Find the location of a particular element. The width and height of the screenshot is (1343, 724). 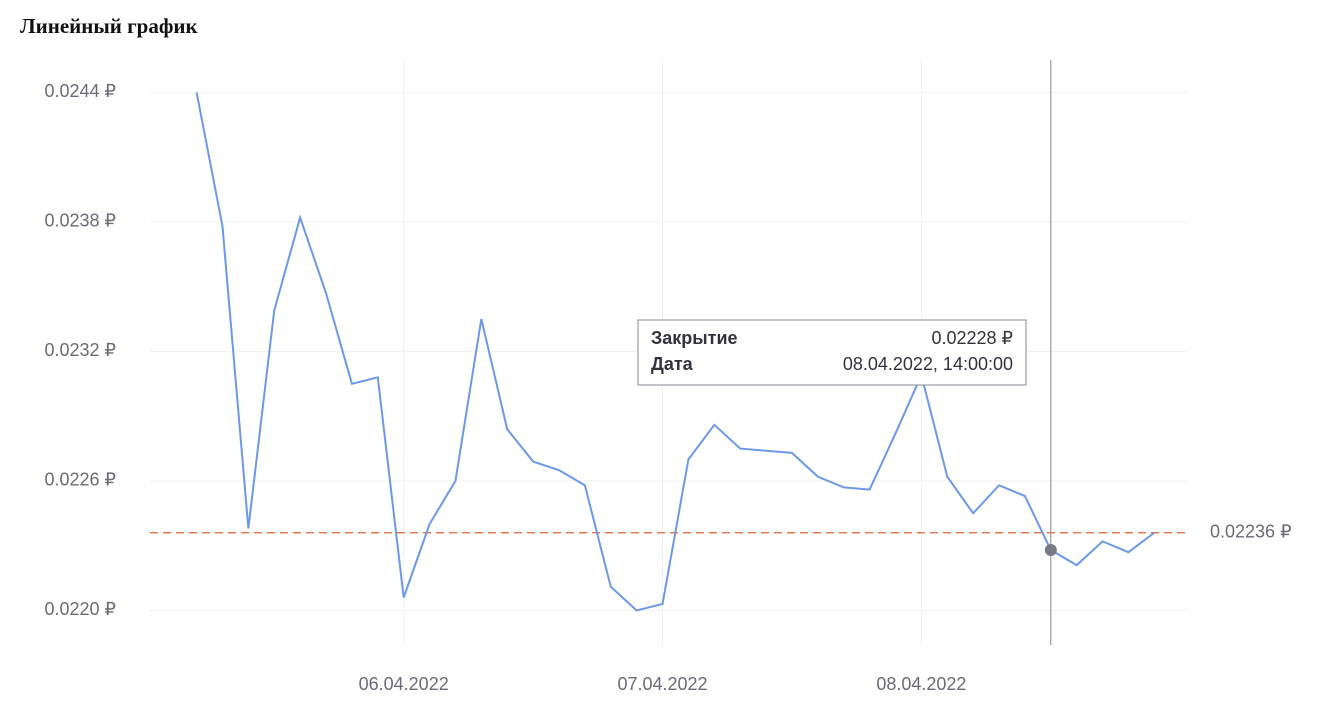

tooltip-label: Дата is located at coordinates (672, 364).